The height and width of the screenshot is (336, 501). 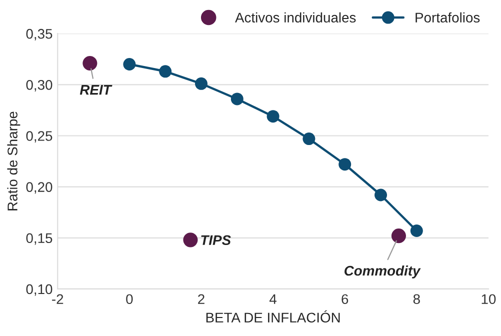 I want to click on x-tick-label: -2, so click(x=58, y=299).